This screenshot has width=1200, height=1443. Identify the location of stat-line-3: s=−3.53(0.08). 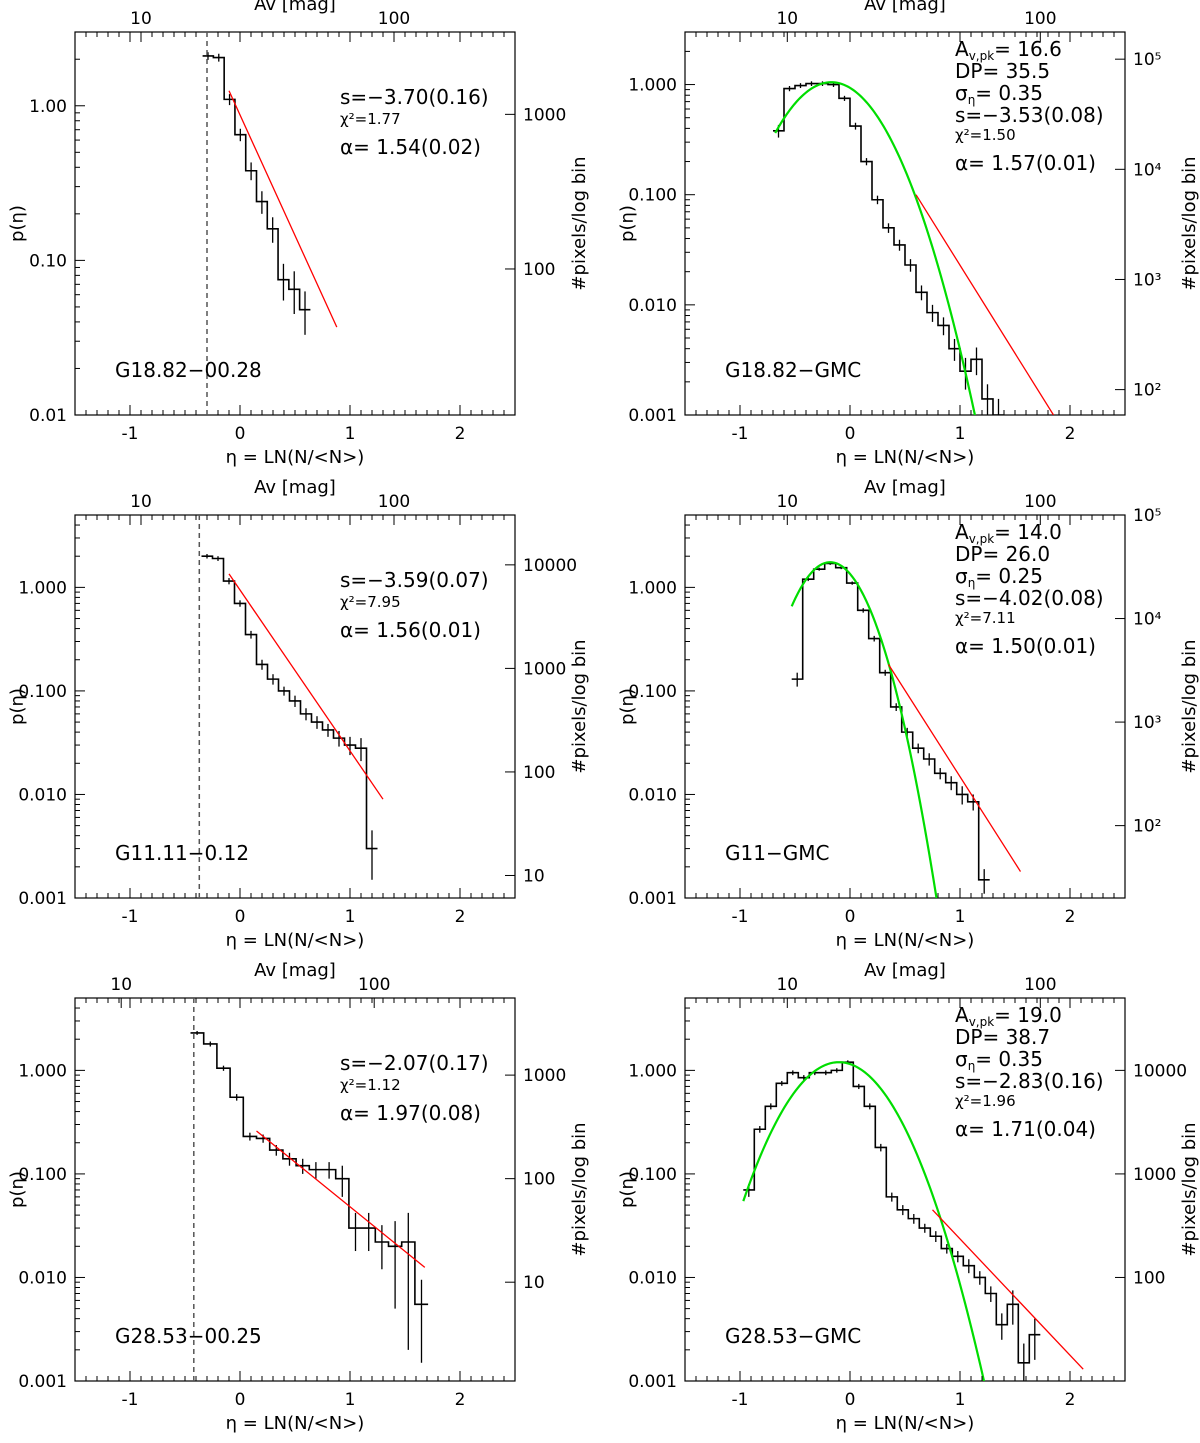
(1029, 115).